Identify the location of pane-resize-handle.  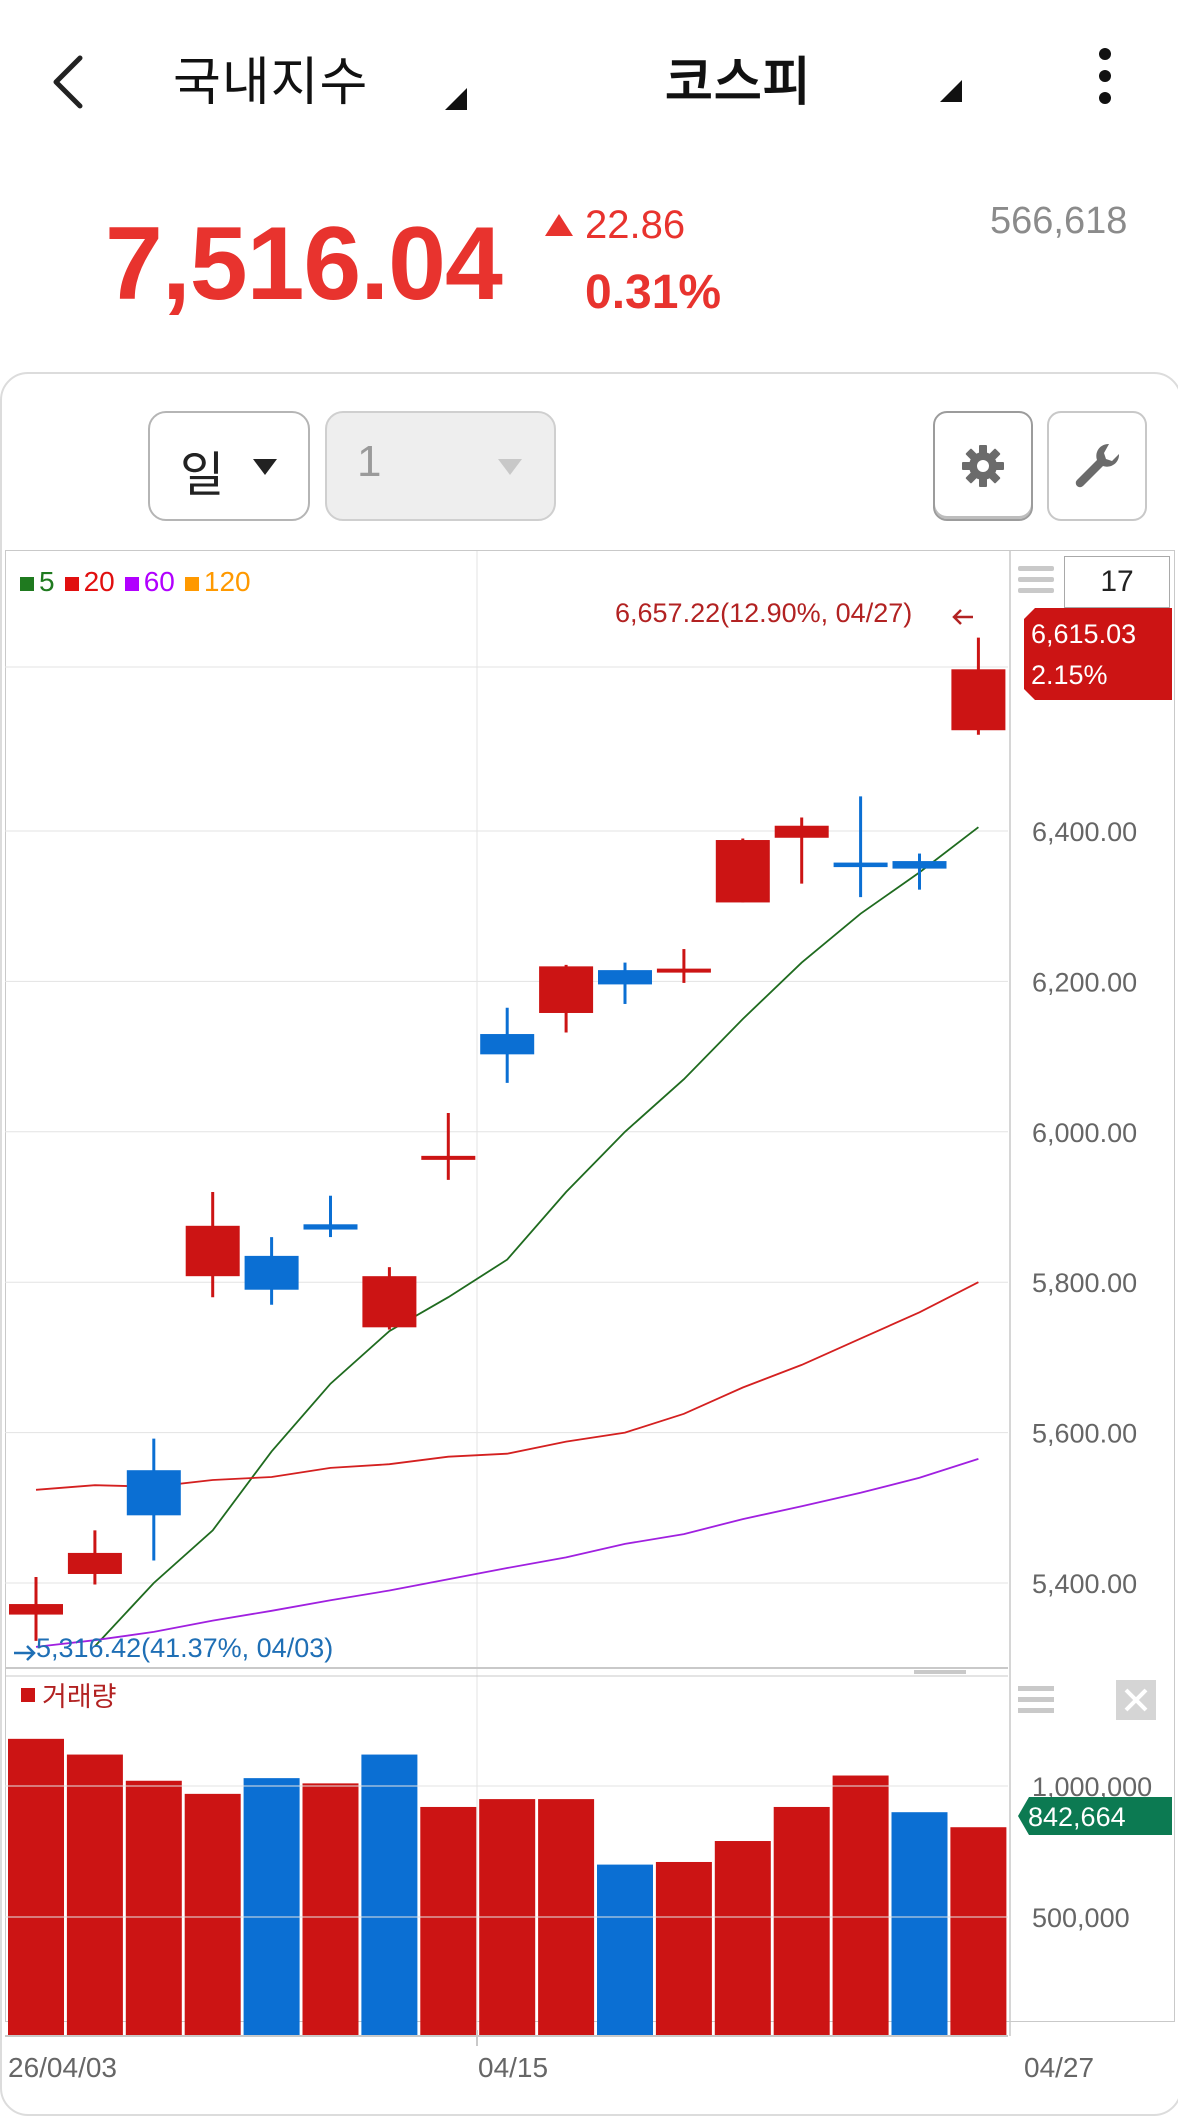
(940, 1672).